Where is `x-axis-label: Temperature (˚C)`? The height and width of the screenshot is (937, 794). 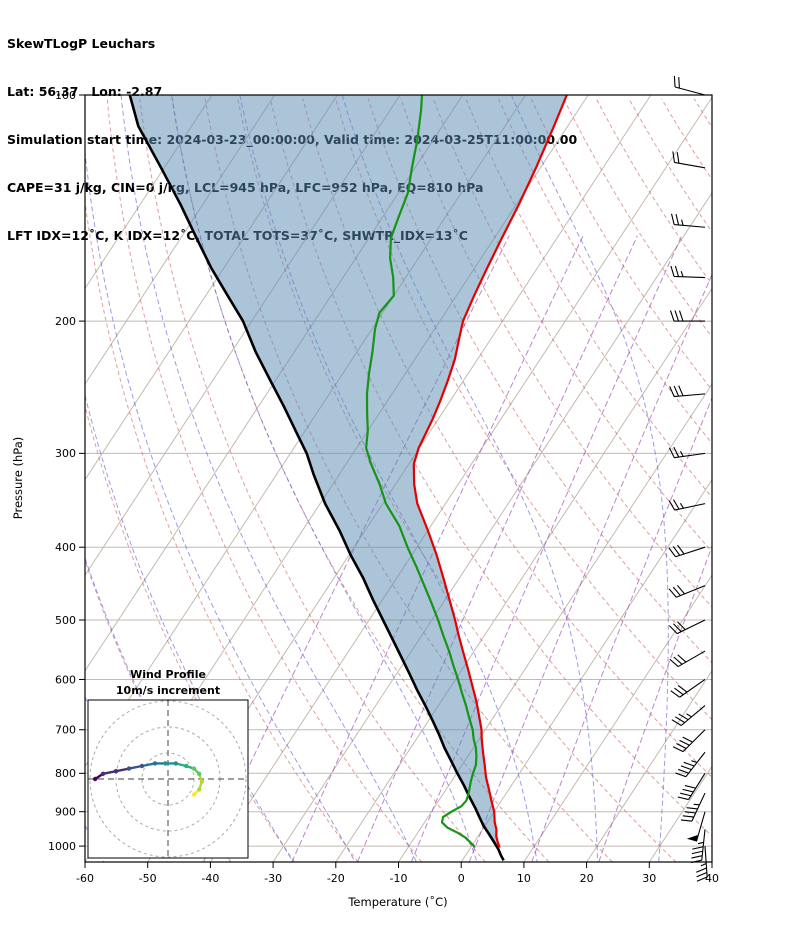 x-axis-label: Temperature (˚C) is located at coordinates (397, 901).